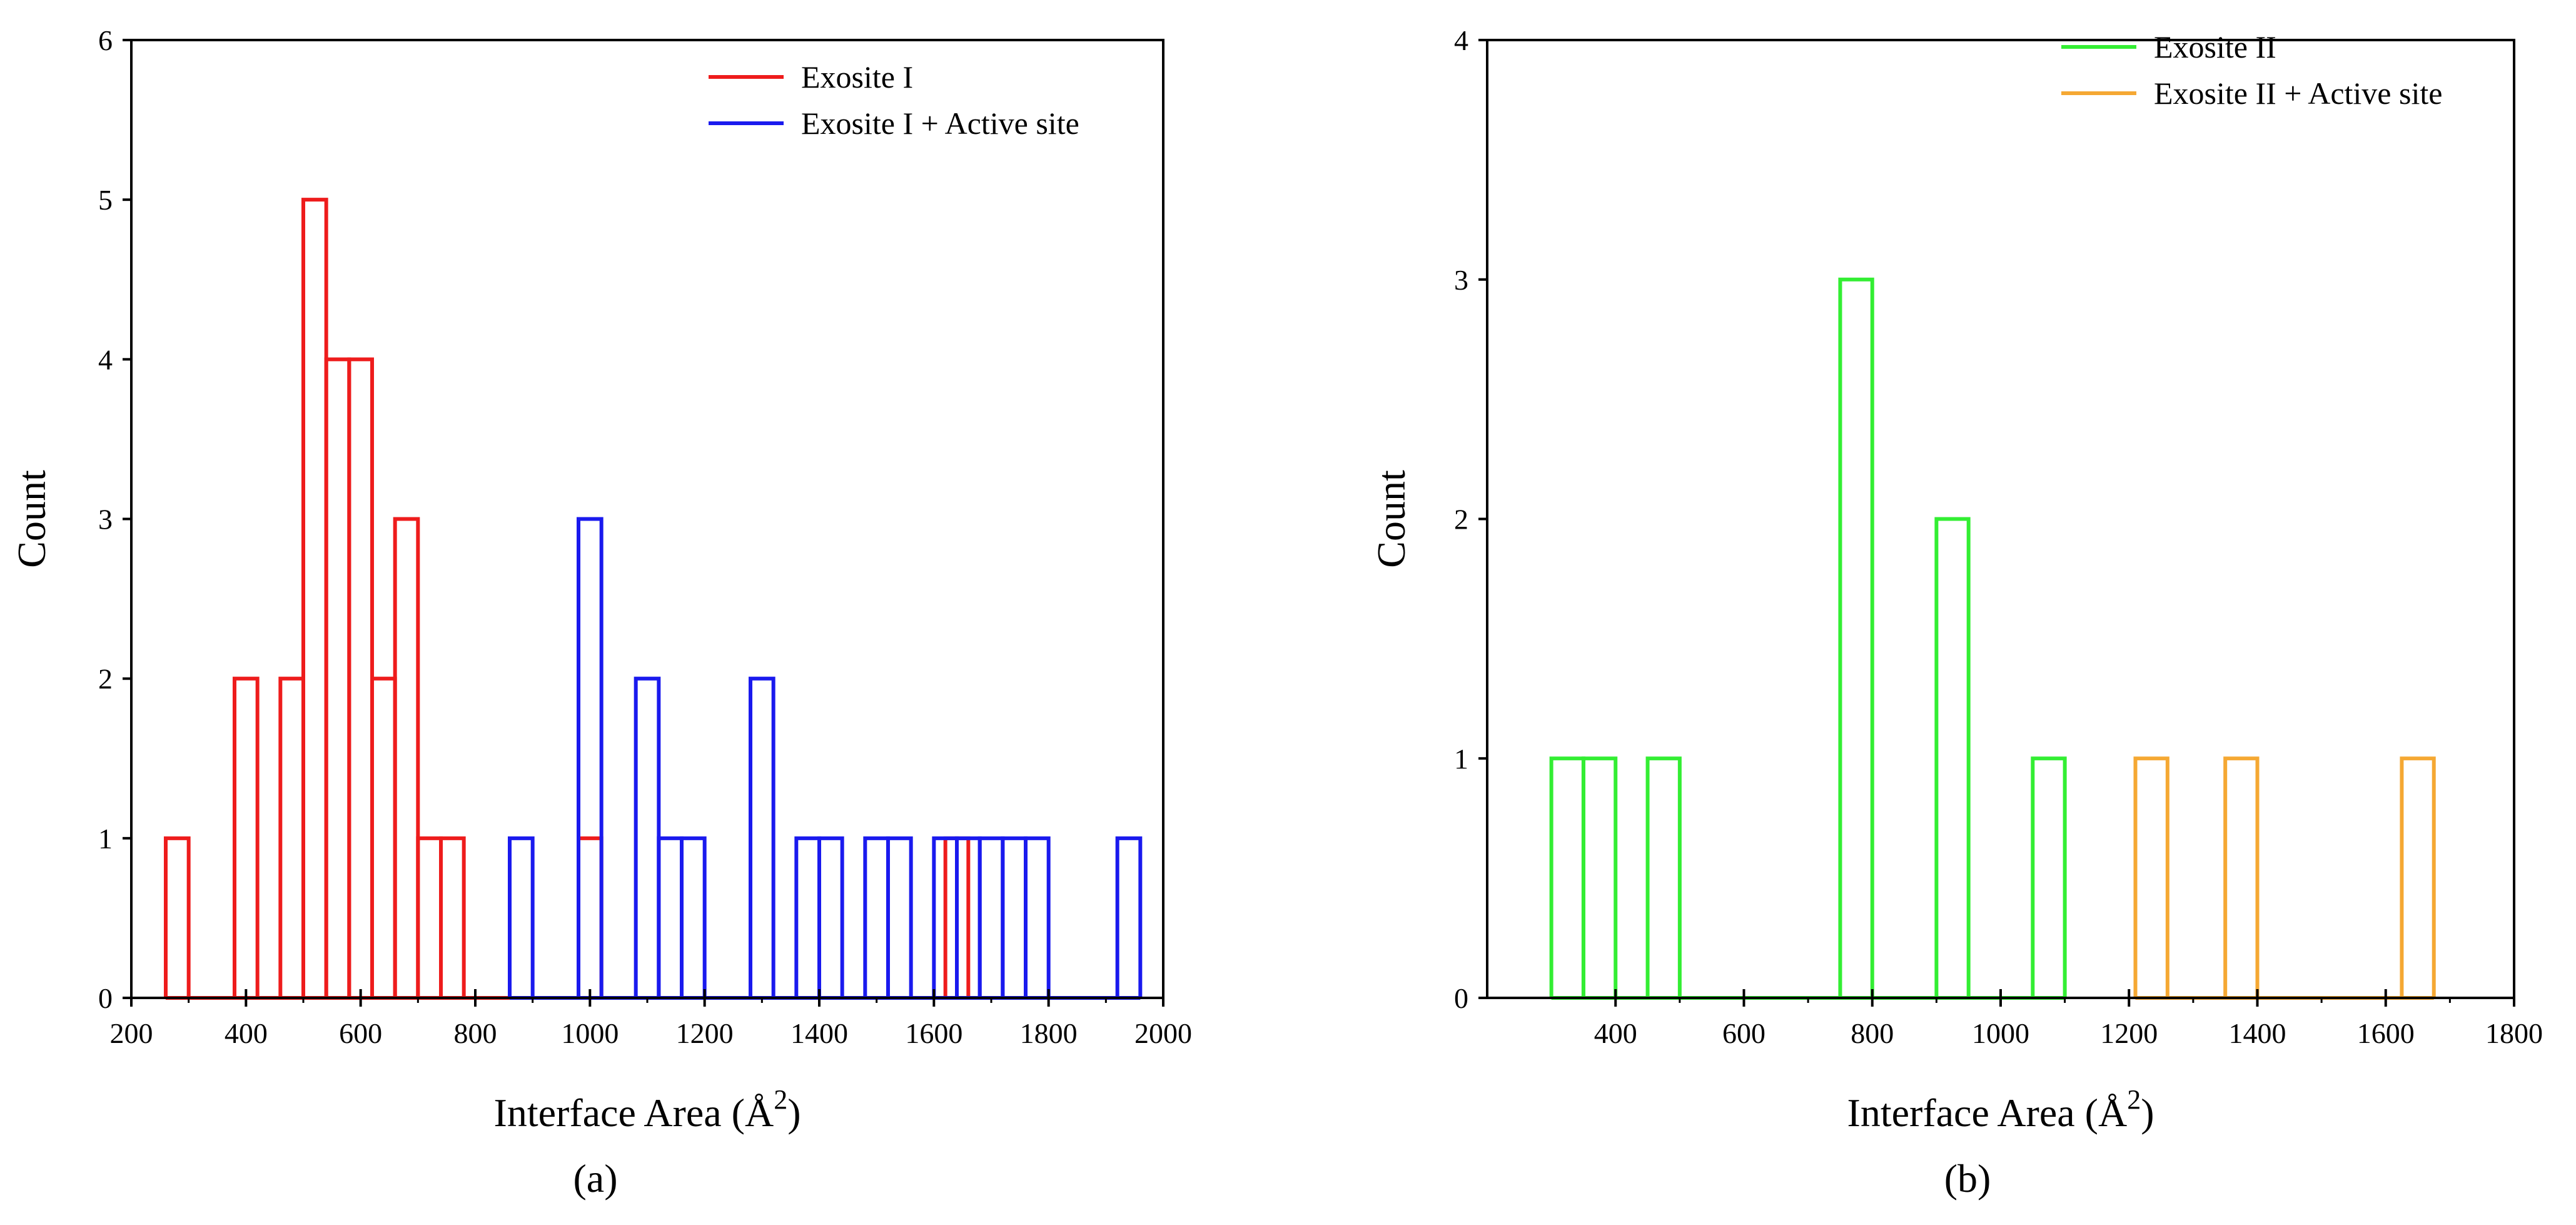 This screenshot has width=2576, height=1225. What do you see at coordinates (2251, 70) in the screenshot?
I see `legend: Exosite II Exosite II + Active site` at bounding box center [2251, 70].